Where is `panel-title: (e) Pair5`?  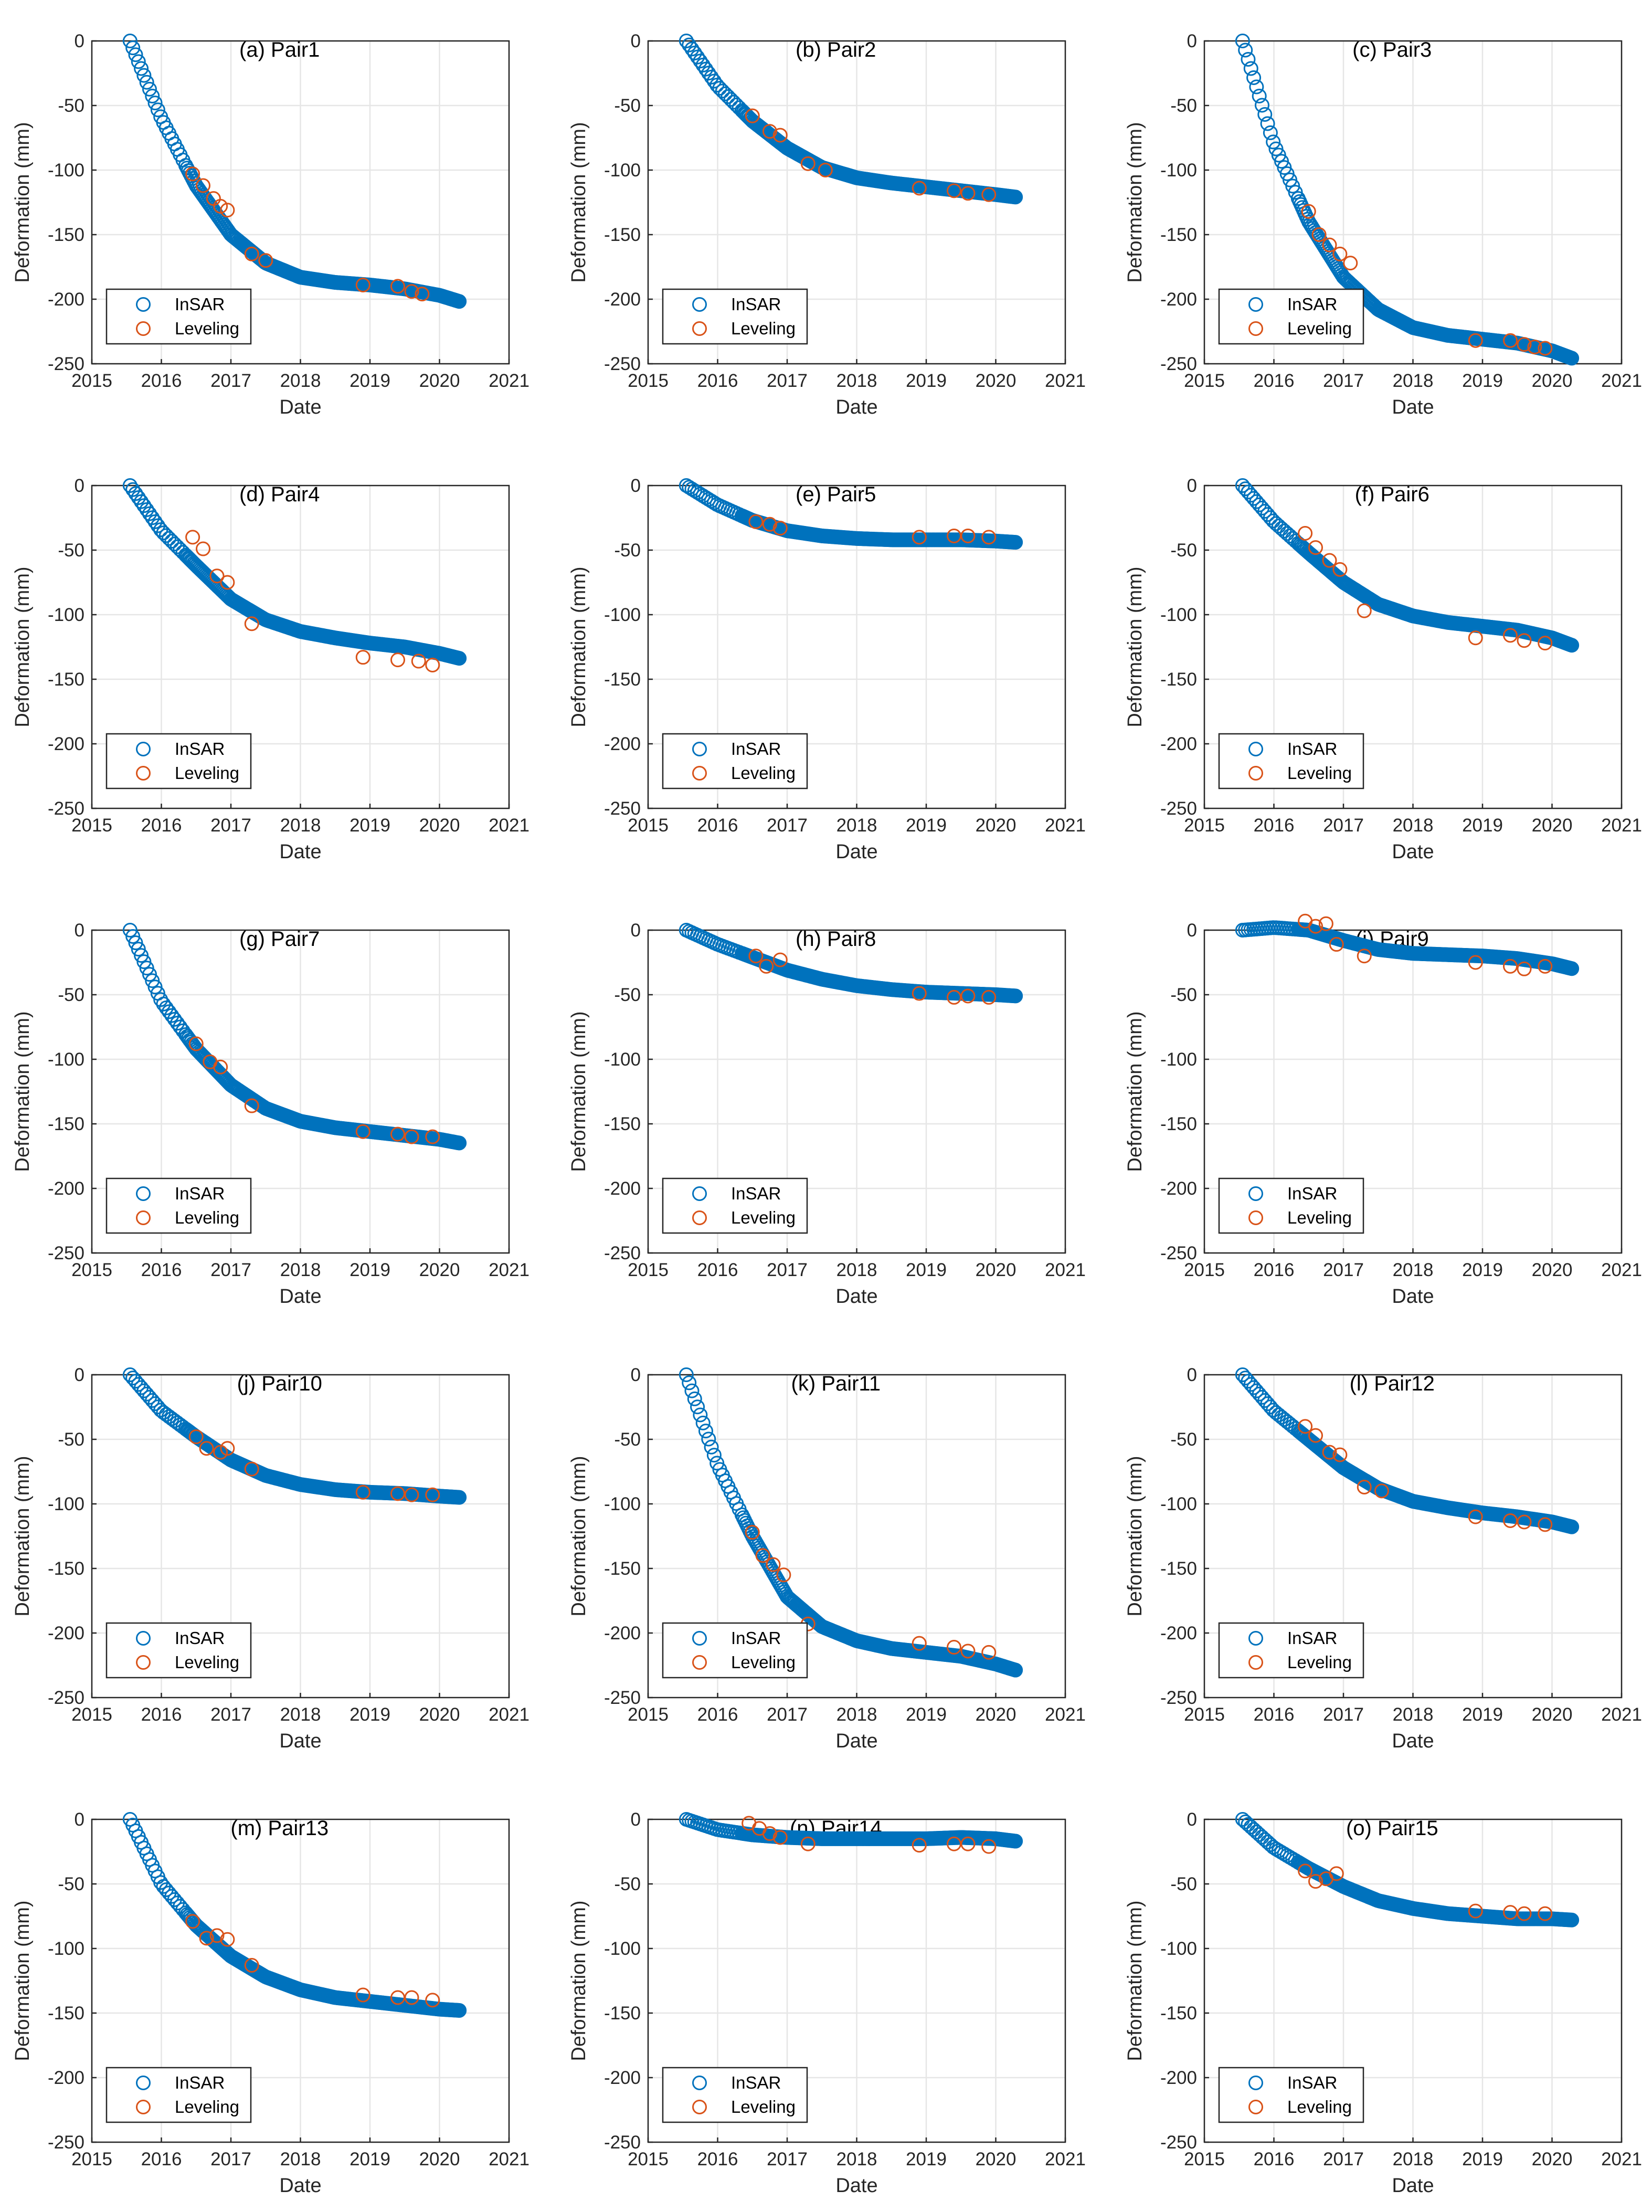 panel-title: (e) Pair5 is located at coordinates (836, 494).